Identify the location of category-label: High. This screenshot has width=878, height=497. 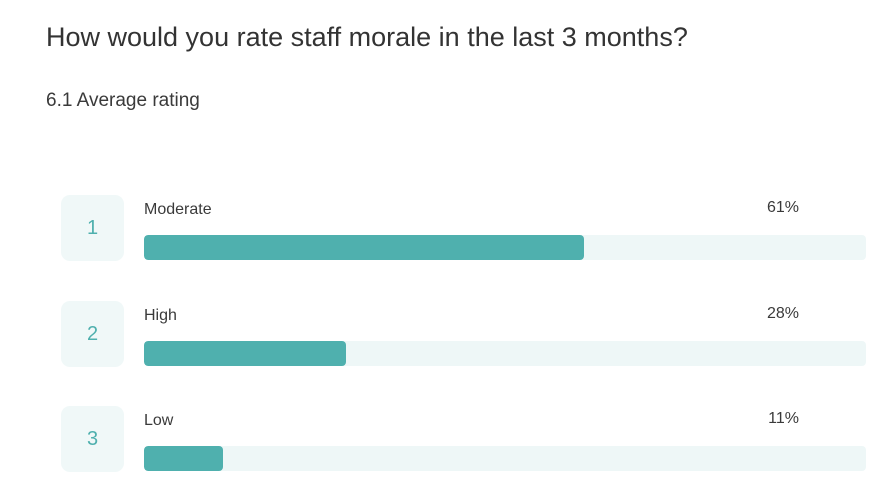
(160, 315).